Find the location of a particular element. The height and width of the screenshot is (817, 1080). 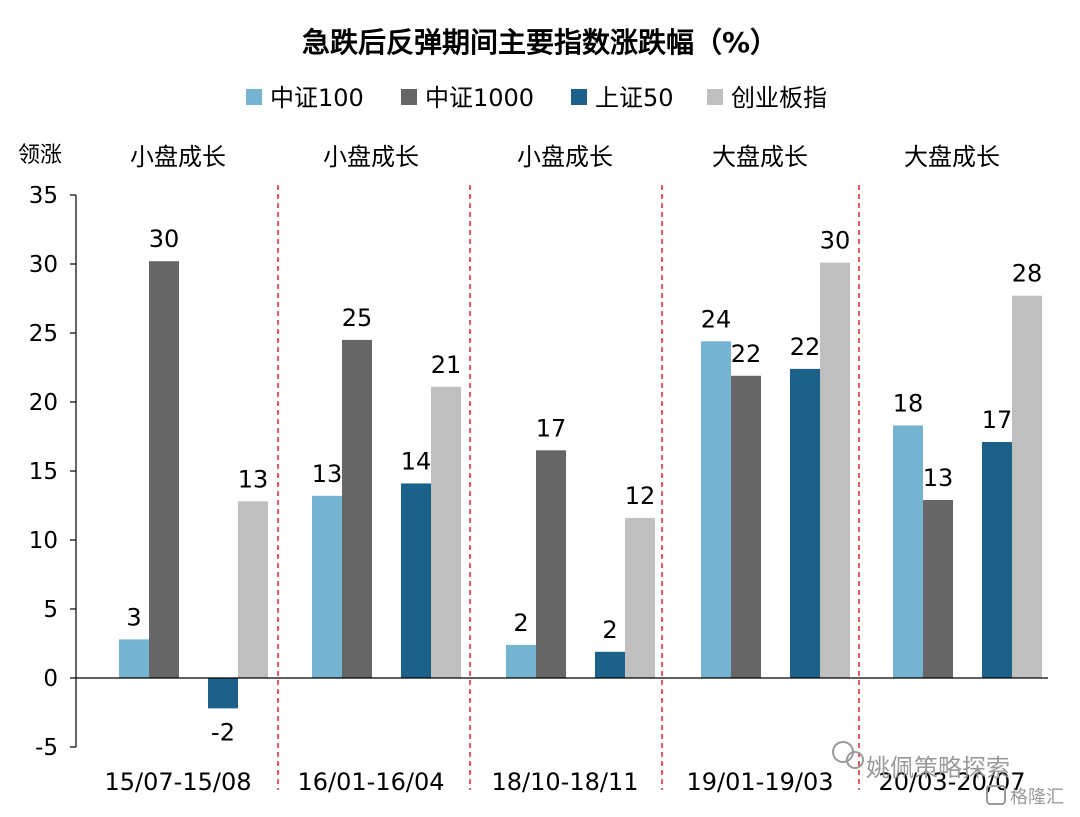

value-label-4-4: 30 is located at coordinates (835, 241).